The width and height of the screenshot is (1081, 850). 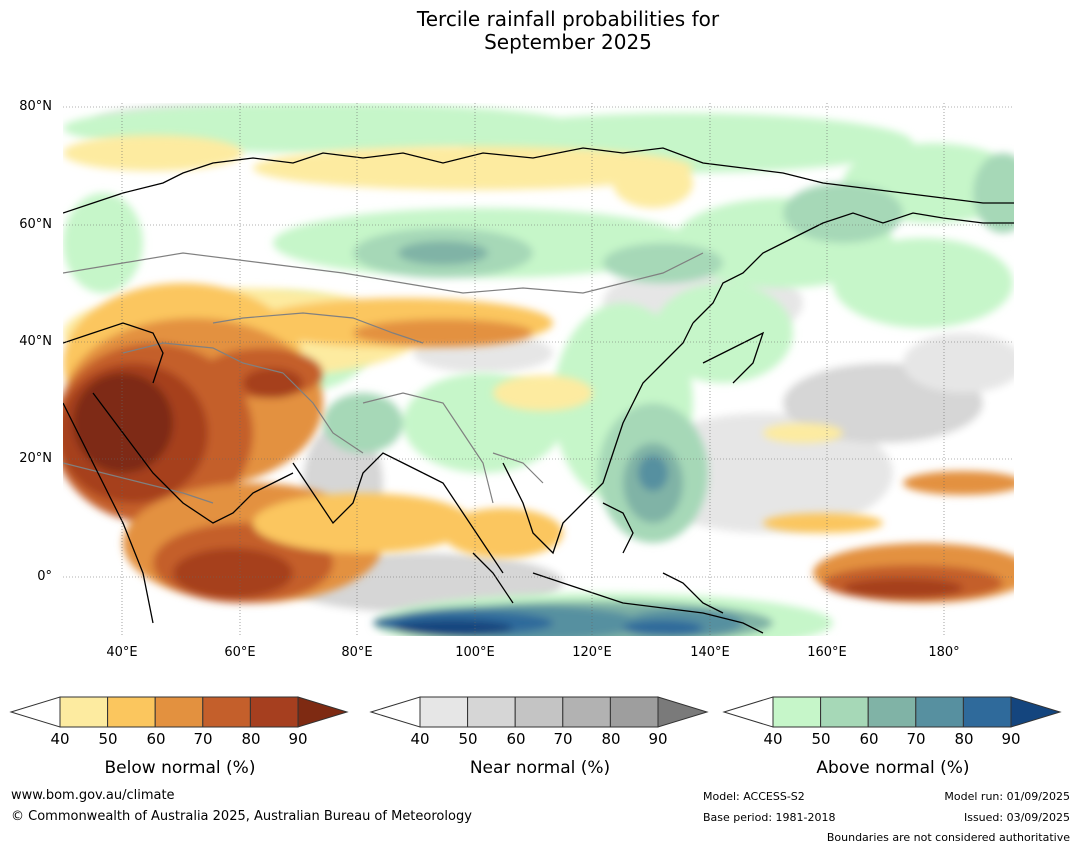 What do you see at coordinates (548, 745) in the screenshot?
I see `colorbar-near-normal: 40 50 60 70 80 90 Near normal (%)` at bounding box center [548, 745].